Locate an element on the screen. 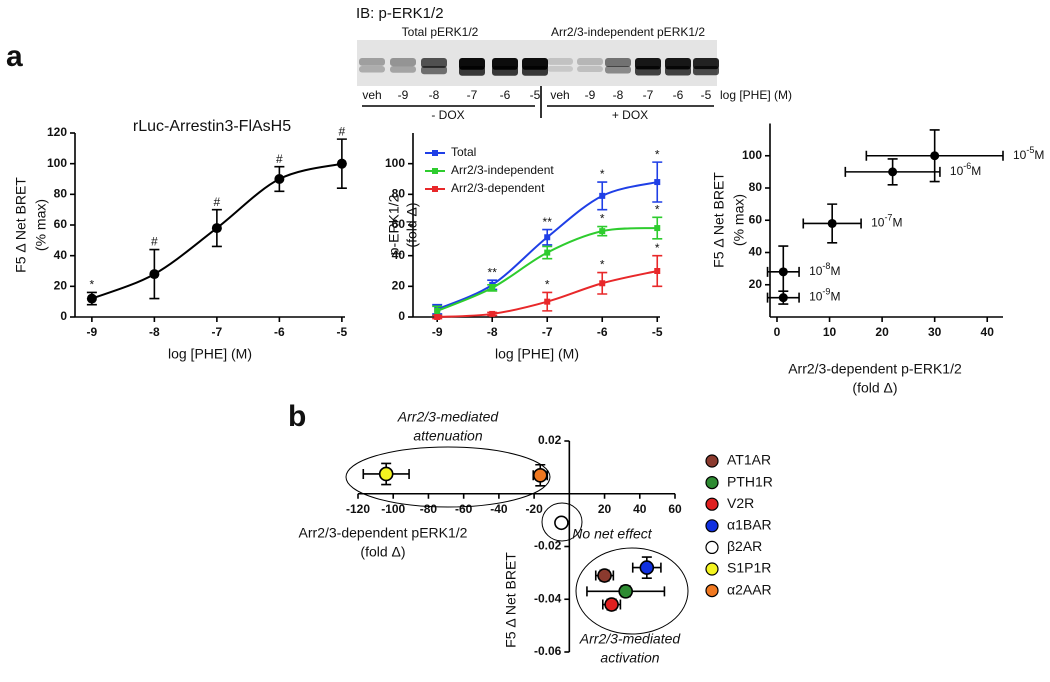 This screenshot has height=682, width=1050. x-tick-label: -120 is located at coordinates (358, 509).